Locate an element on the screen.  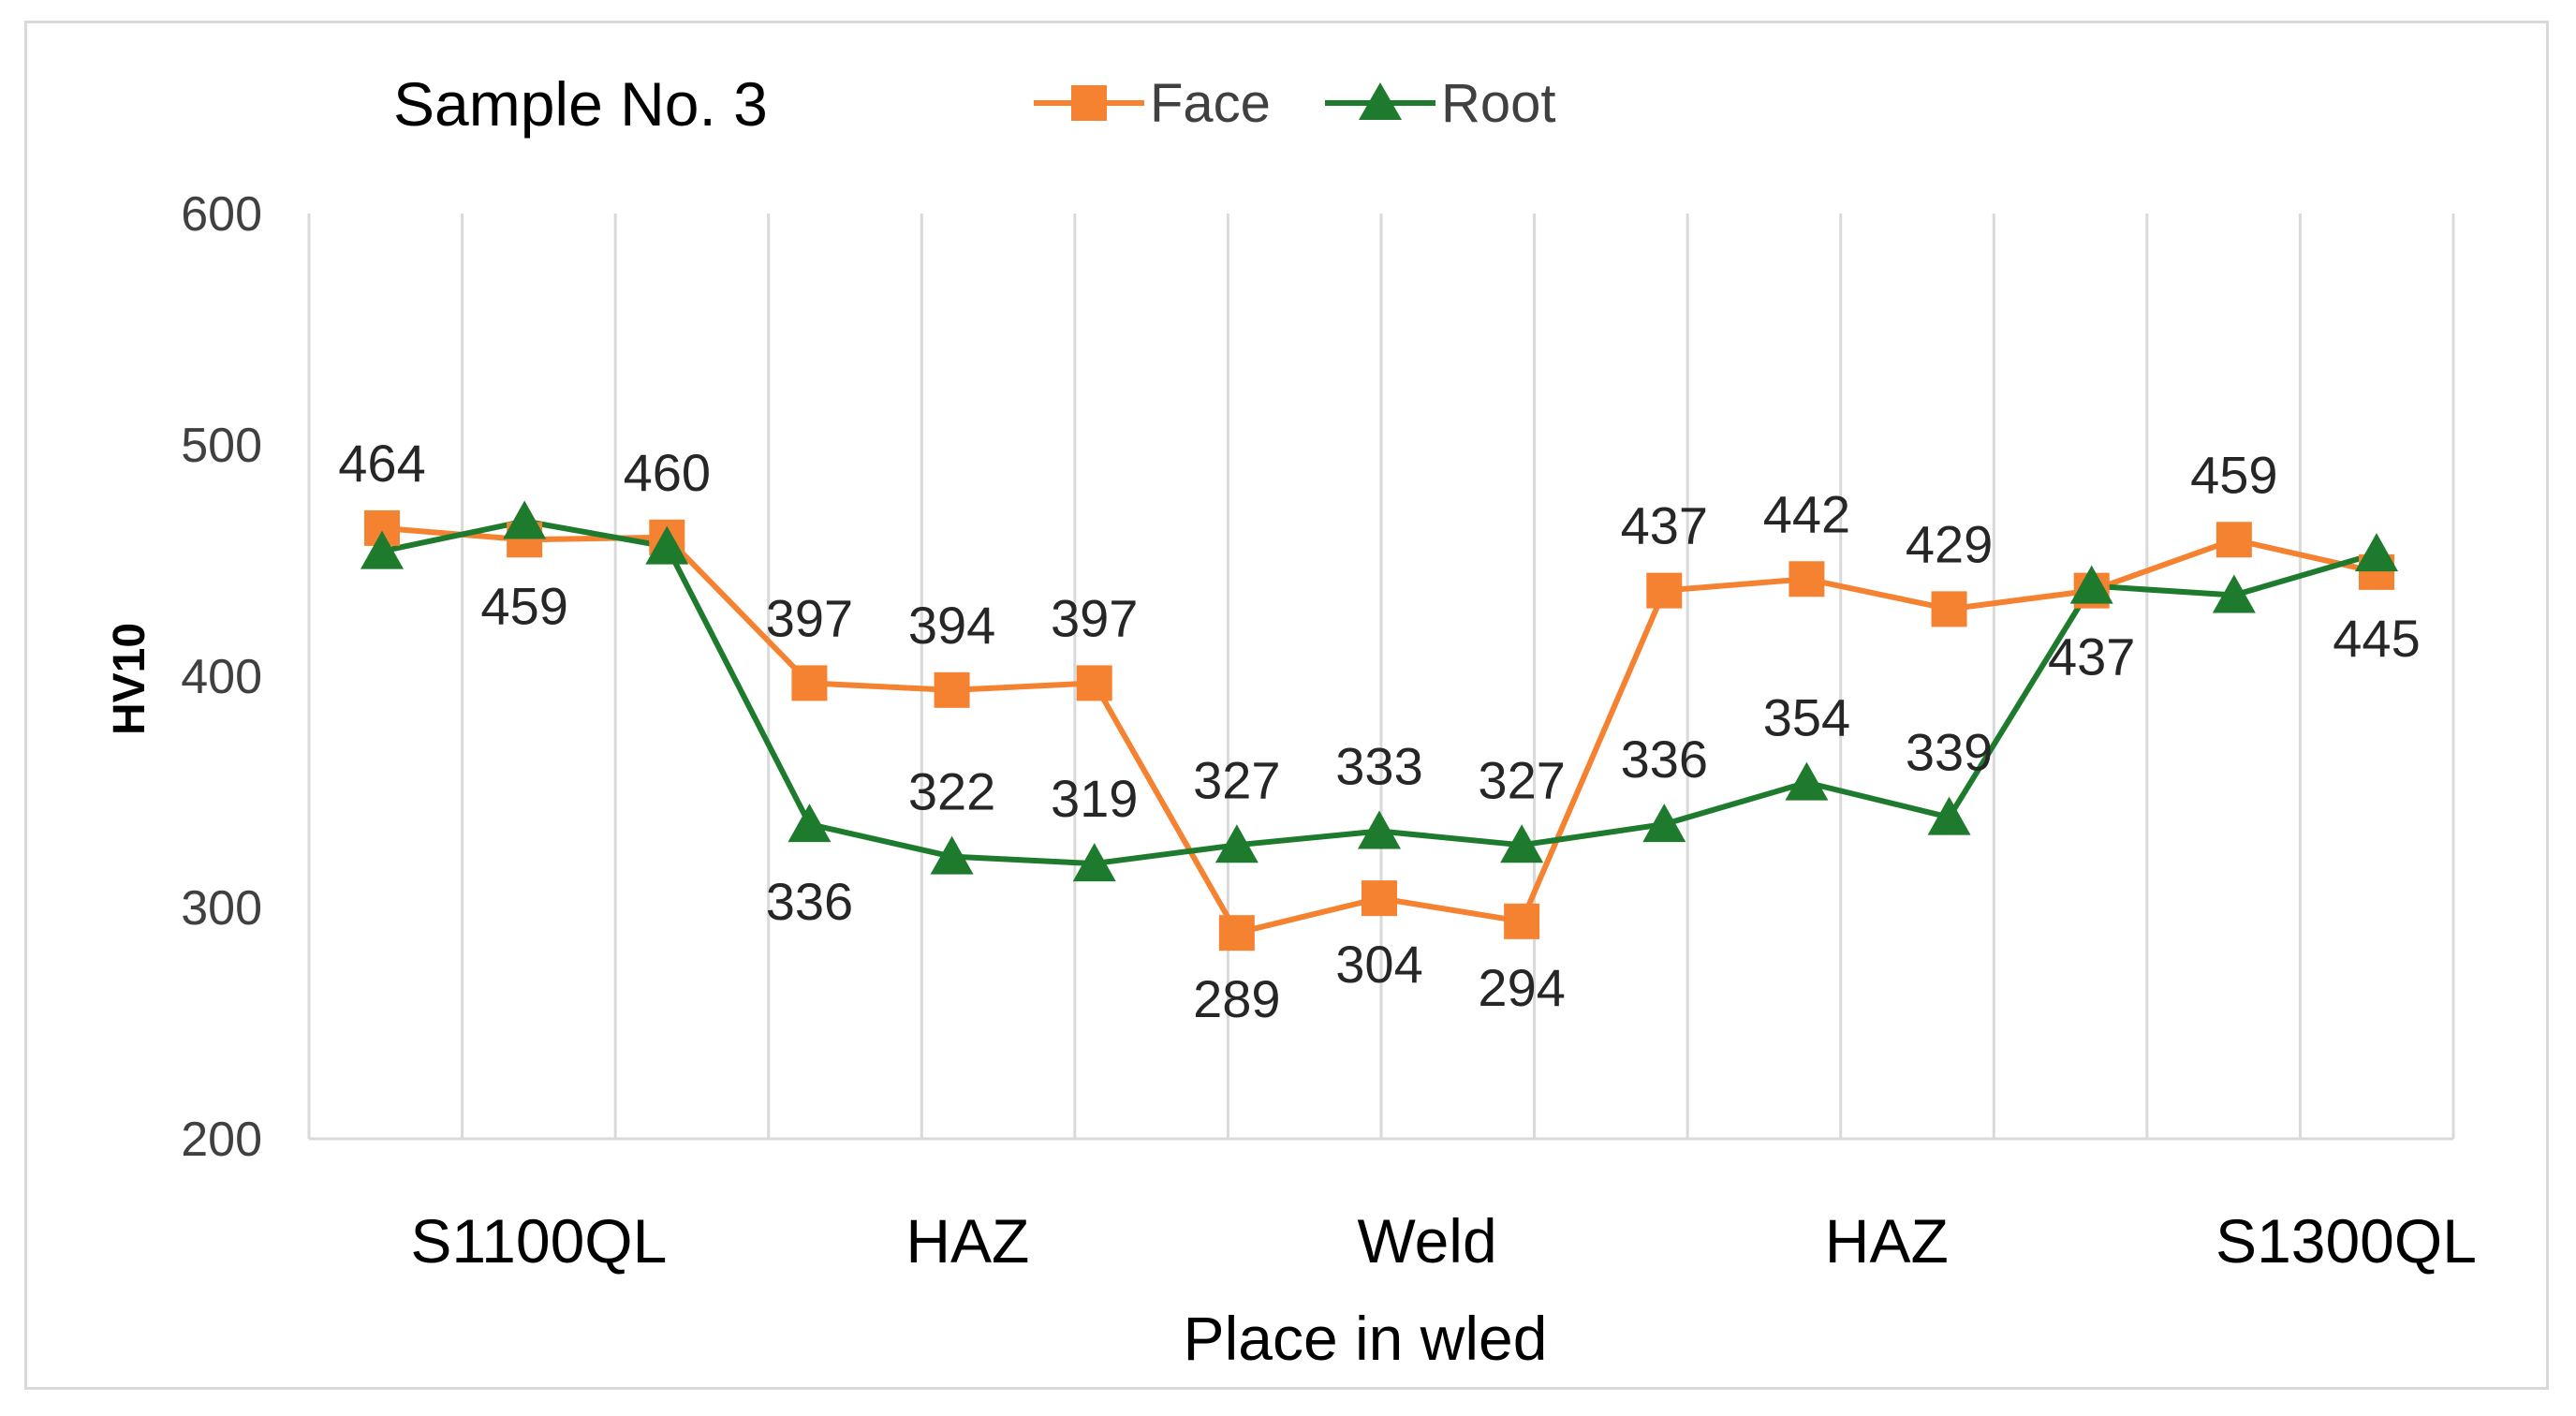
data-label-face: 394 is located at coordinates (951, 626).